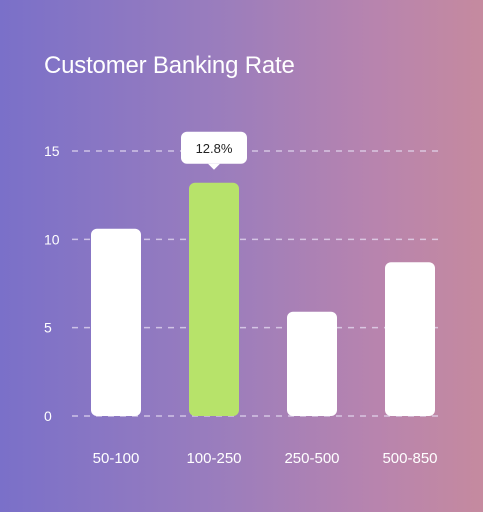  What do you see at coordinates (52, 239) in the screenshot?
I see `y-tick-label: 10` at bounding box center [52, 239].